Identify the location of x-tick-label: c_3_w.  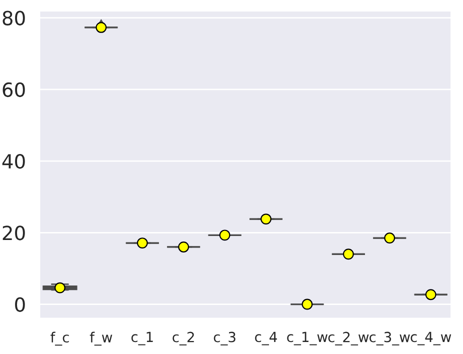
(390, 339).